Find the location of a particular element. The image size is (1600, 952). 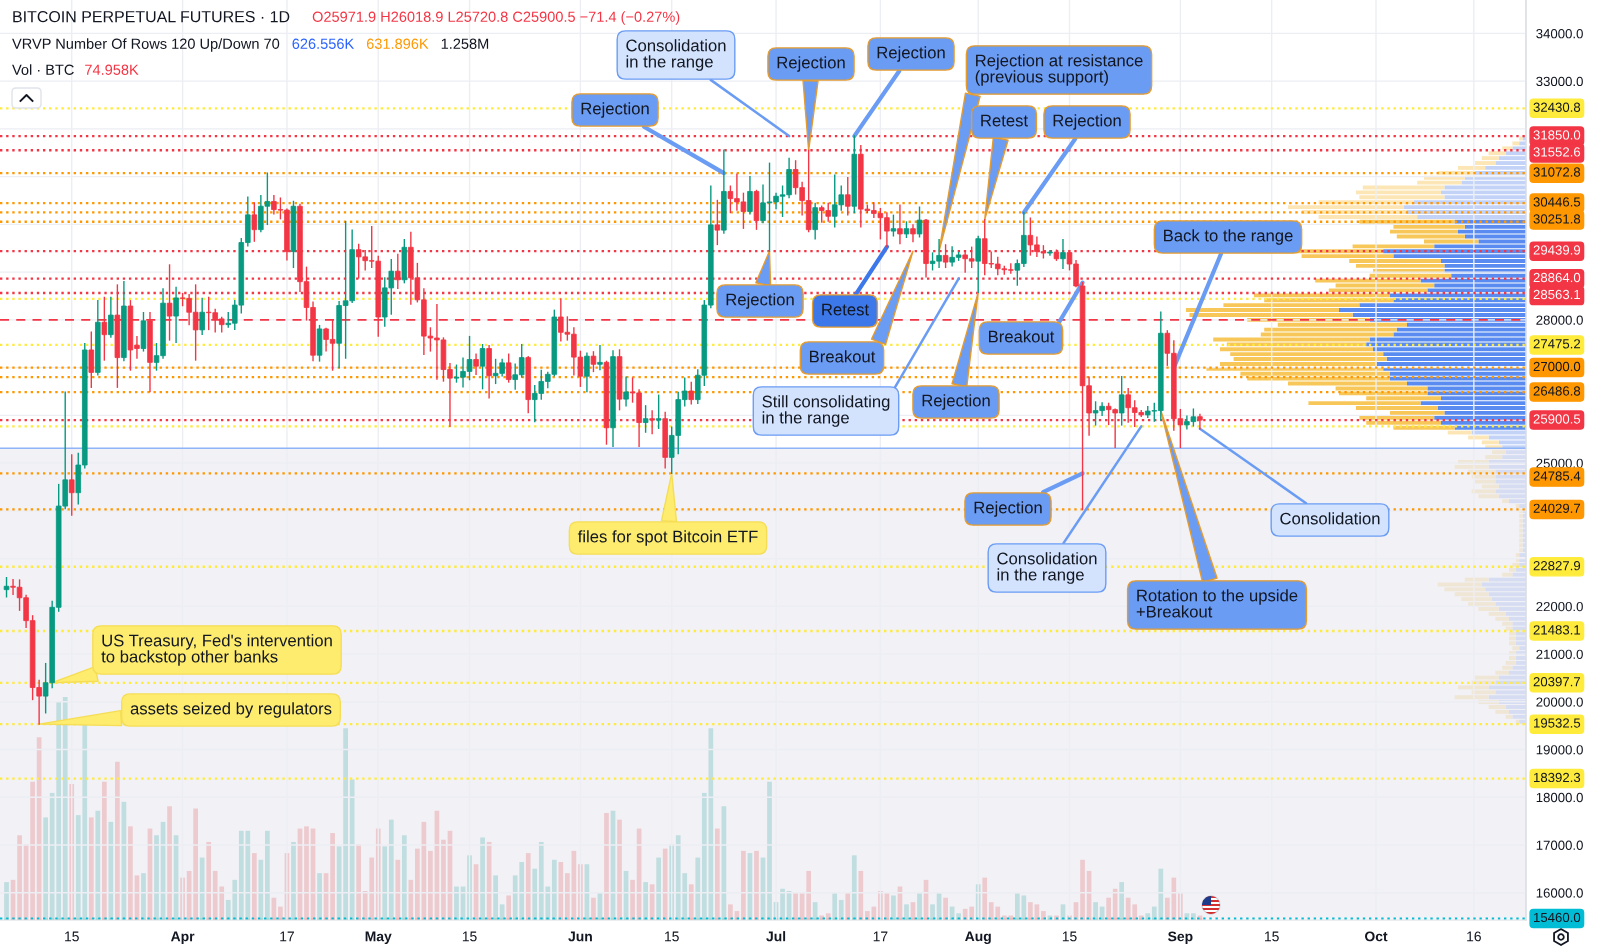

y-tick-label: 28000.0 is located at coordinates (1559, 320).